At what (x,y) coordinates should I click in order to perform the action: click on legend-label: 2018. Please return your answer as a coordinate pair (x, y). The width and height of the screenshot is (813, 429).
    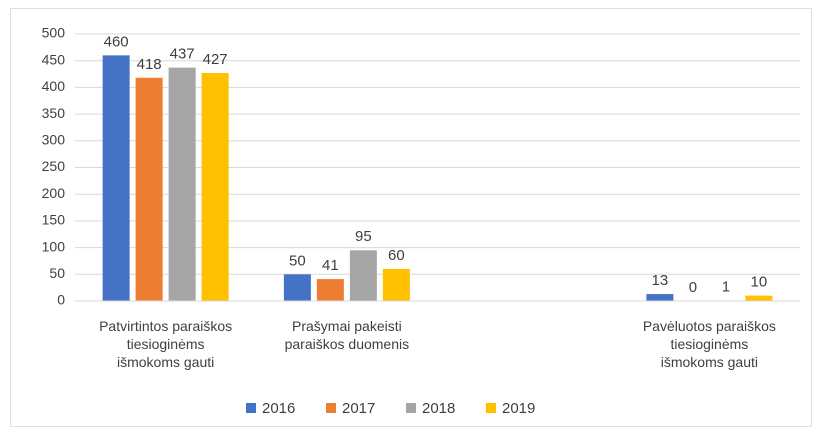
    Looking at the image, I should click on (438, 408).